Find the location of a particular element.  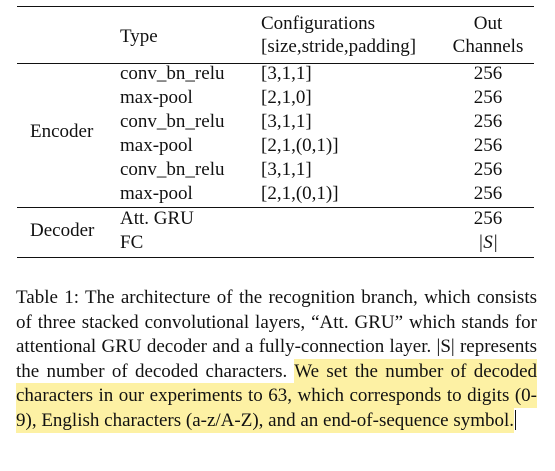

encoder-row-4-config: [2,1,(0,1)] is located at coordinates (300, 145).